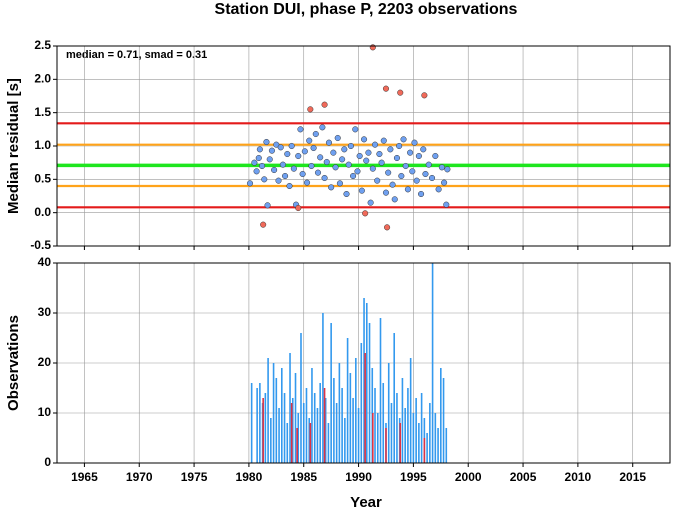 This screenshot has height=511, width=678. What do you see at coordinates (249, 477) in the screenshot?
I see `x-tick-label: 1980` at bounding box center [249, 477].